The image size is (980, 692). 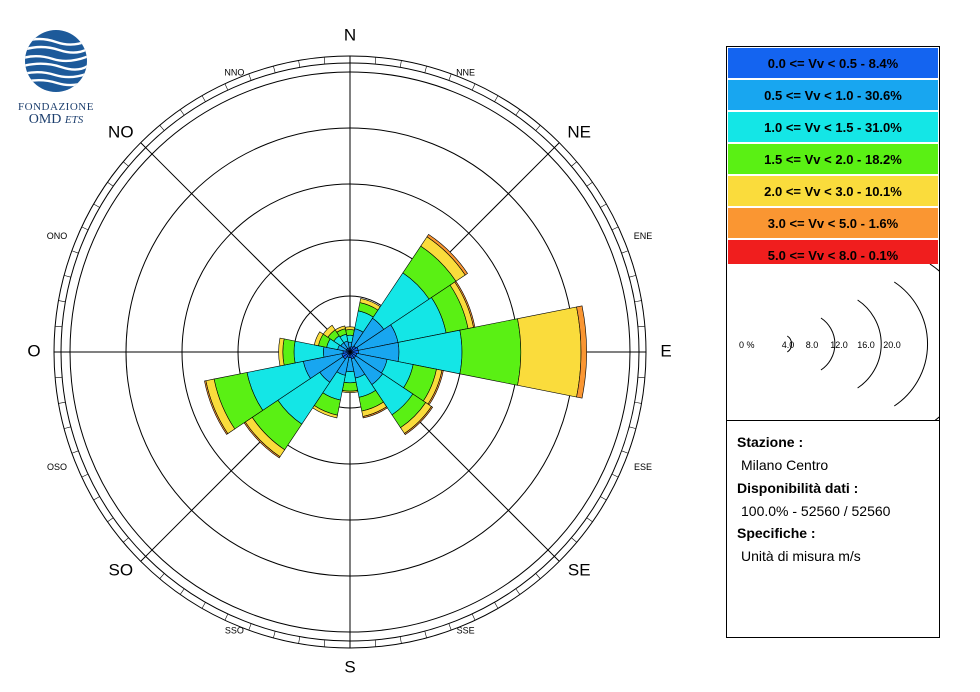 I want to click on scale-svg: 0 % 4.0 8.0 12.0 16.0 20.0, so click(x=856, y=344).